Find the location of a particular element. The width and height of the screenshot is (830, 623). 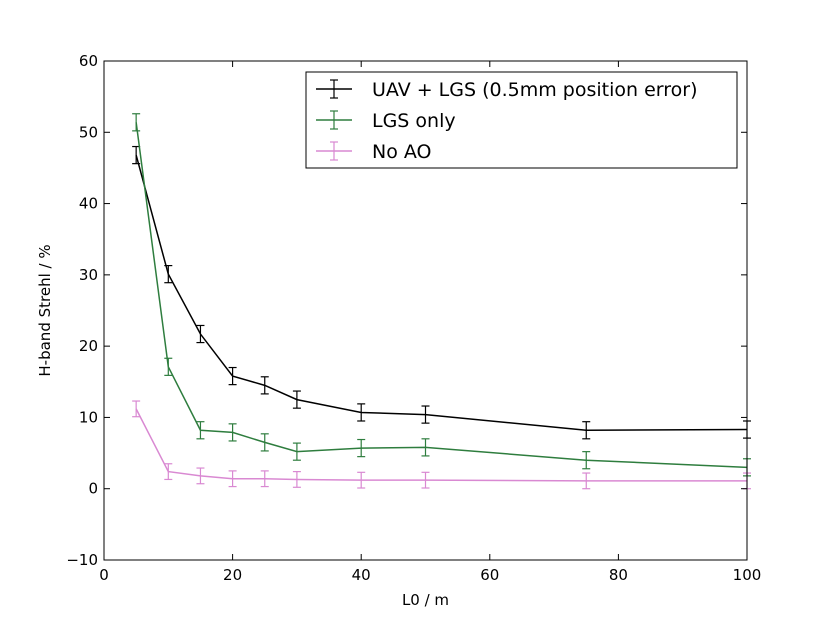

legend-item: No AO is located at coordinates (374, 152).